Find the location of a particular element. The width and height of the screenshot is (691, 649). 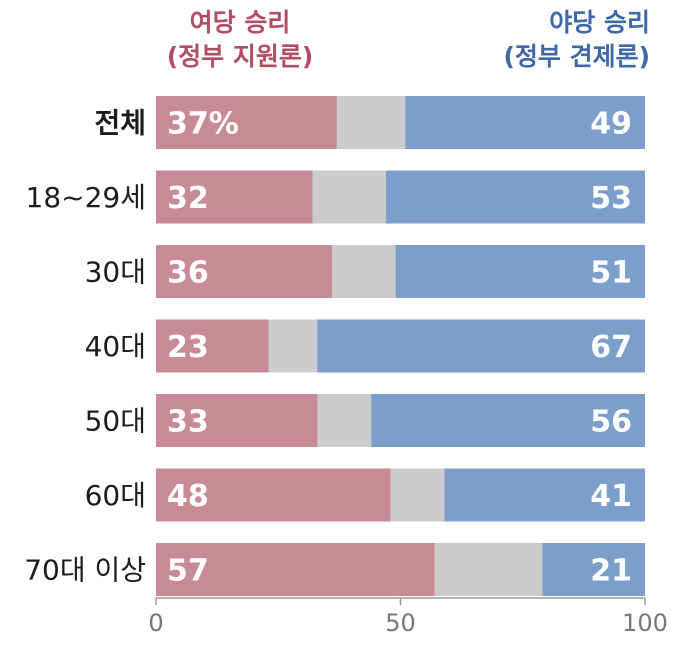

legend-opposition: 야당 승리 (정부 견제론) is located at coordinates (560, 40).